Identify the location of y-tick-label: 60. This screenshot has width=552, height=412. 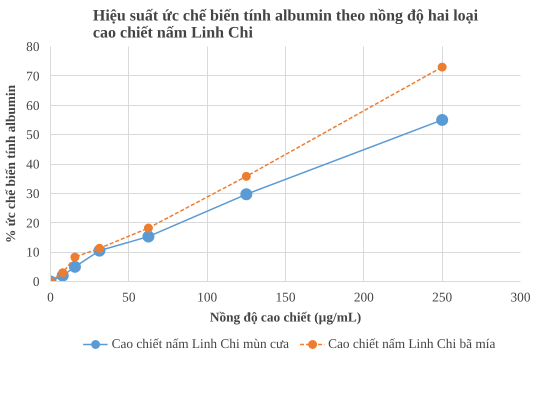
(33, 105).